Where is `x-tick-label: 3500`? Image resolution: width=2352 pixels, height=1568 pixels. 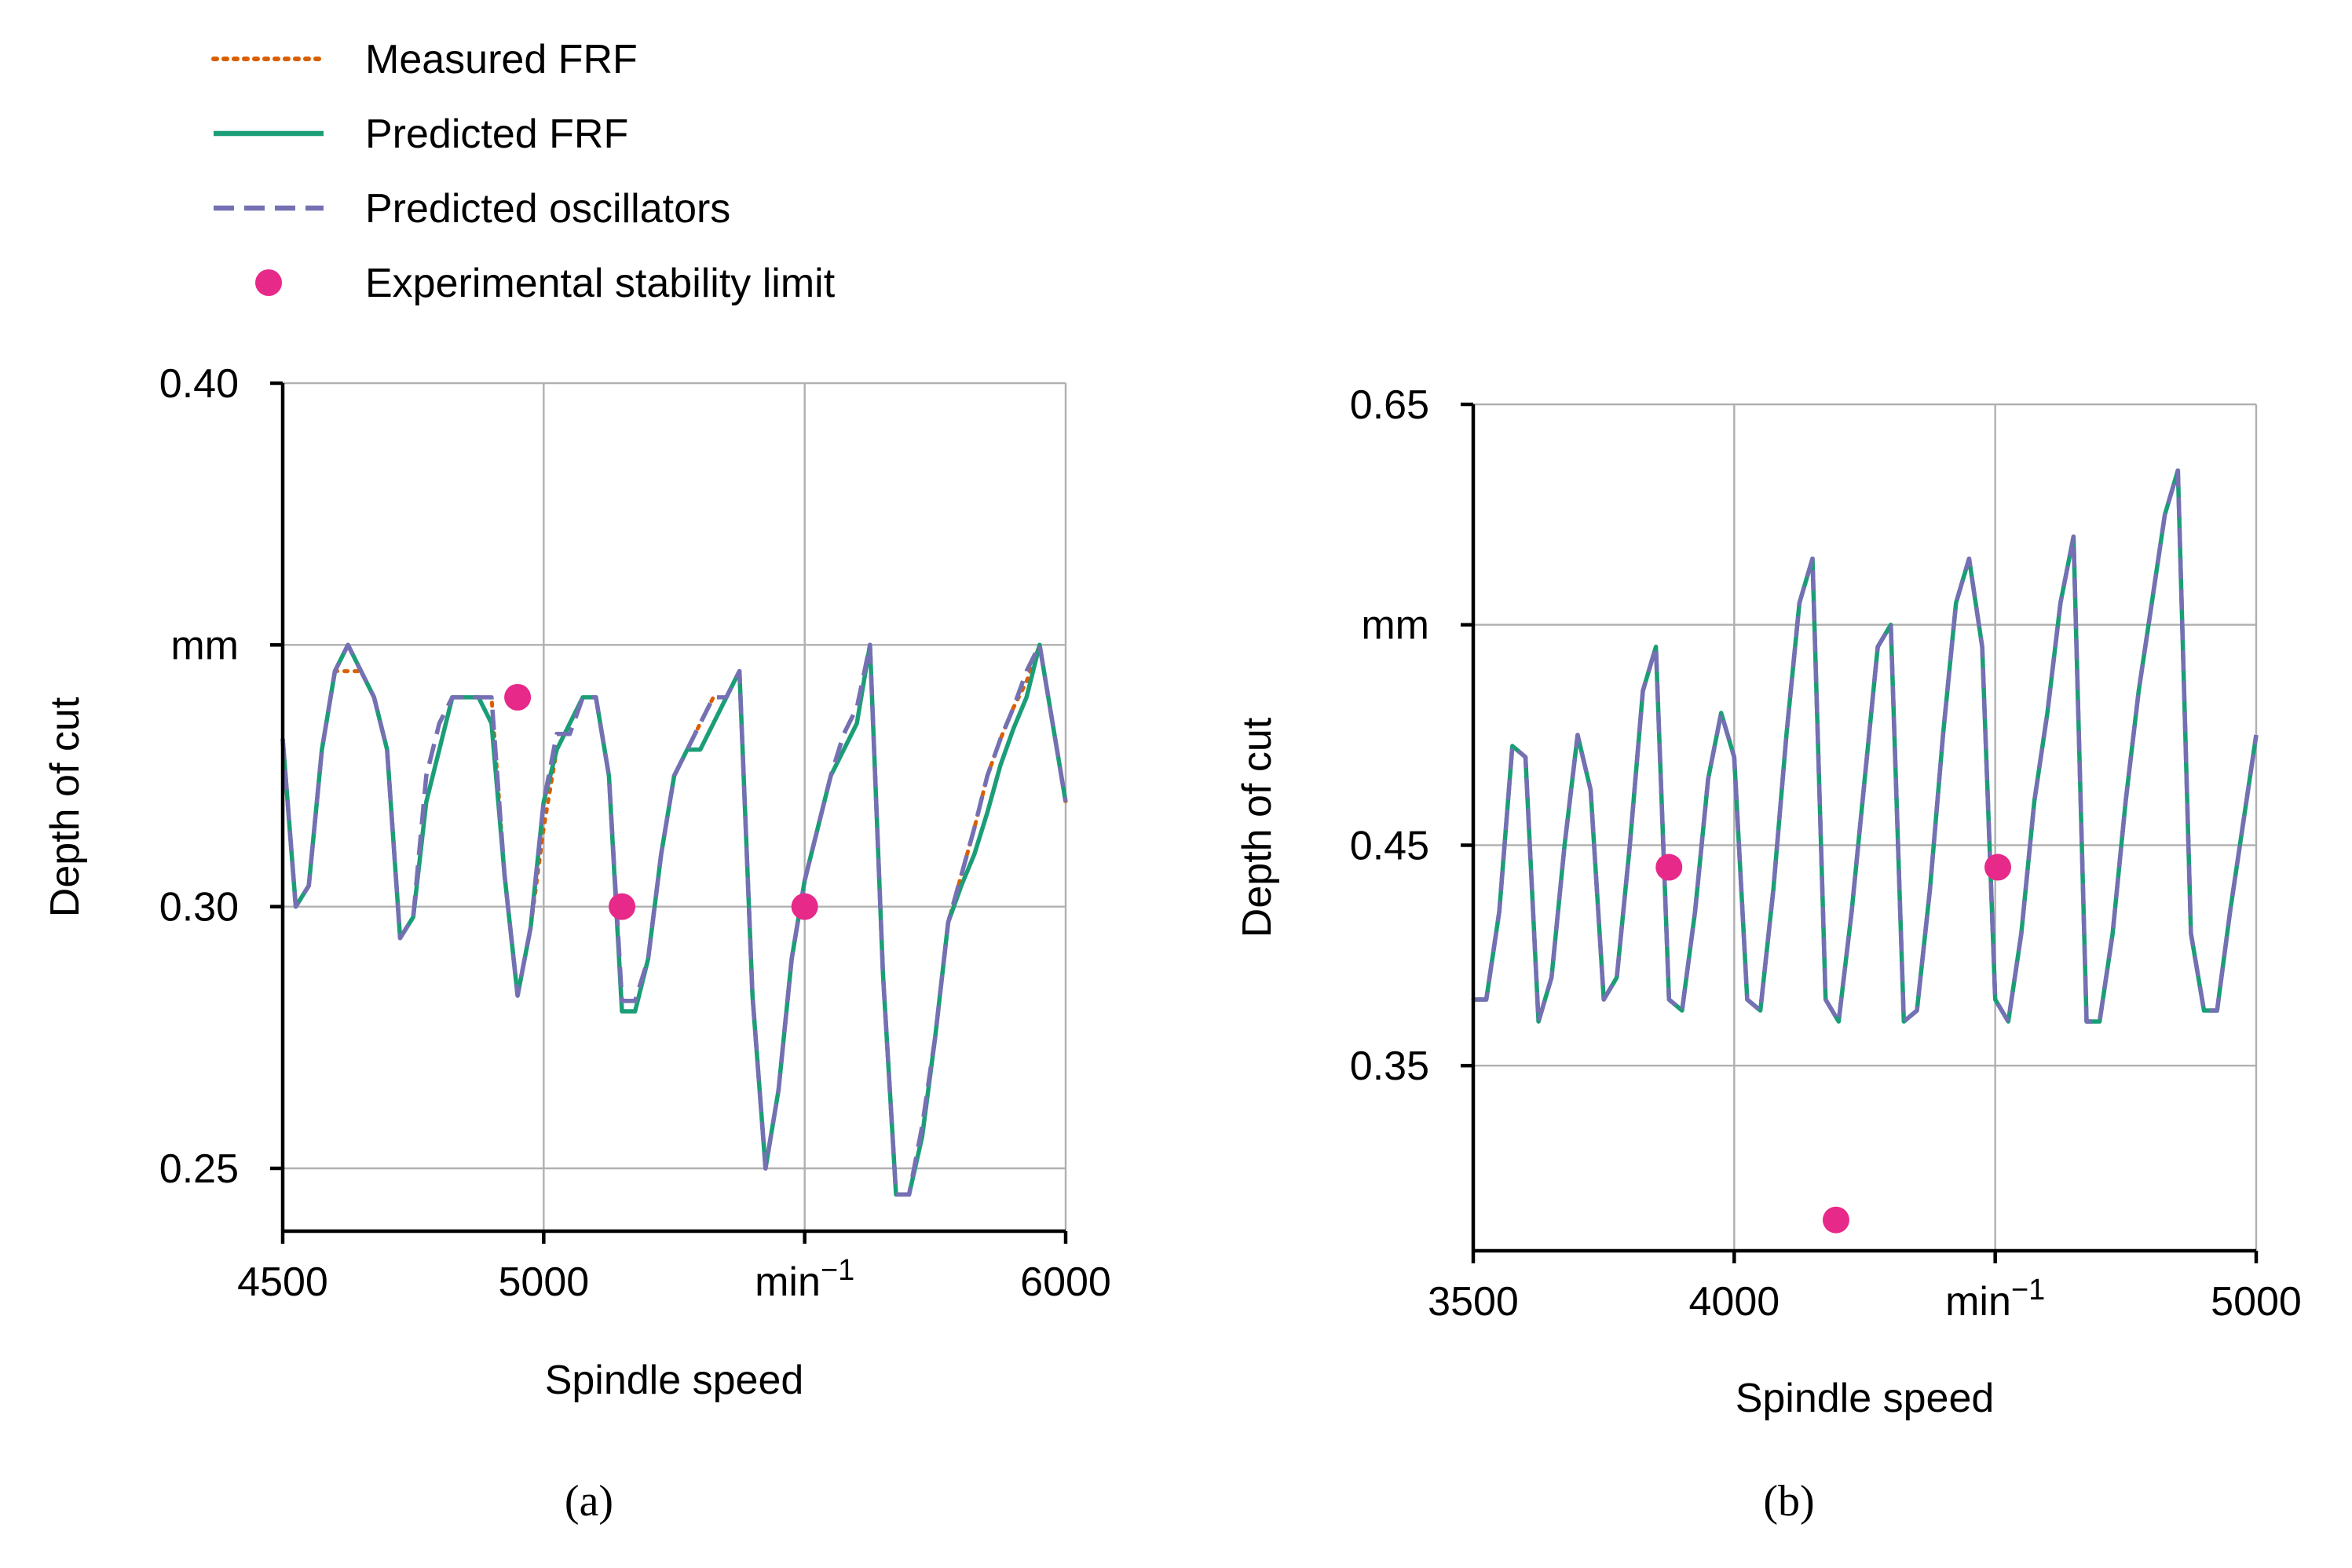 x-tick-label: 3500 is located at coordinates (1473, 1302).